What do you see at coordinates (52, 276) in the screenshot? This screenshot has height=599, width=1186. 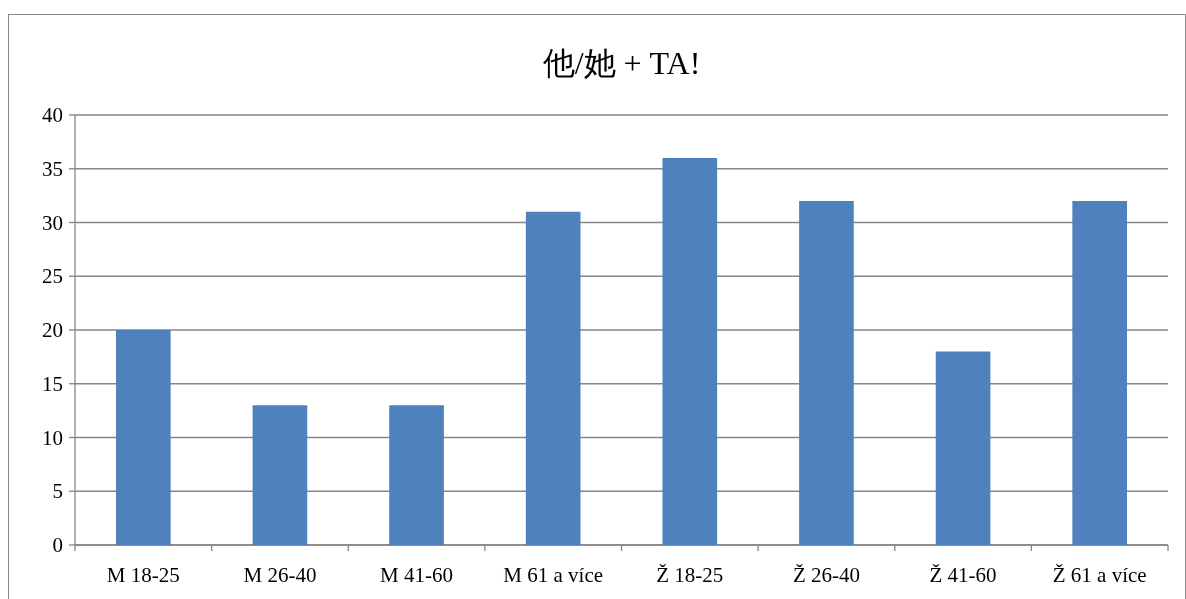 I see `y-tick-label: 25` at bounding box center [52, 276].